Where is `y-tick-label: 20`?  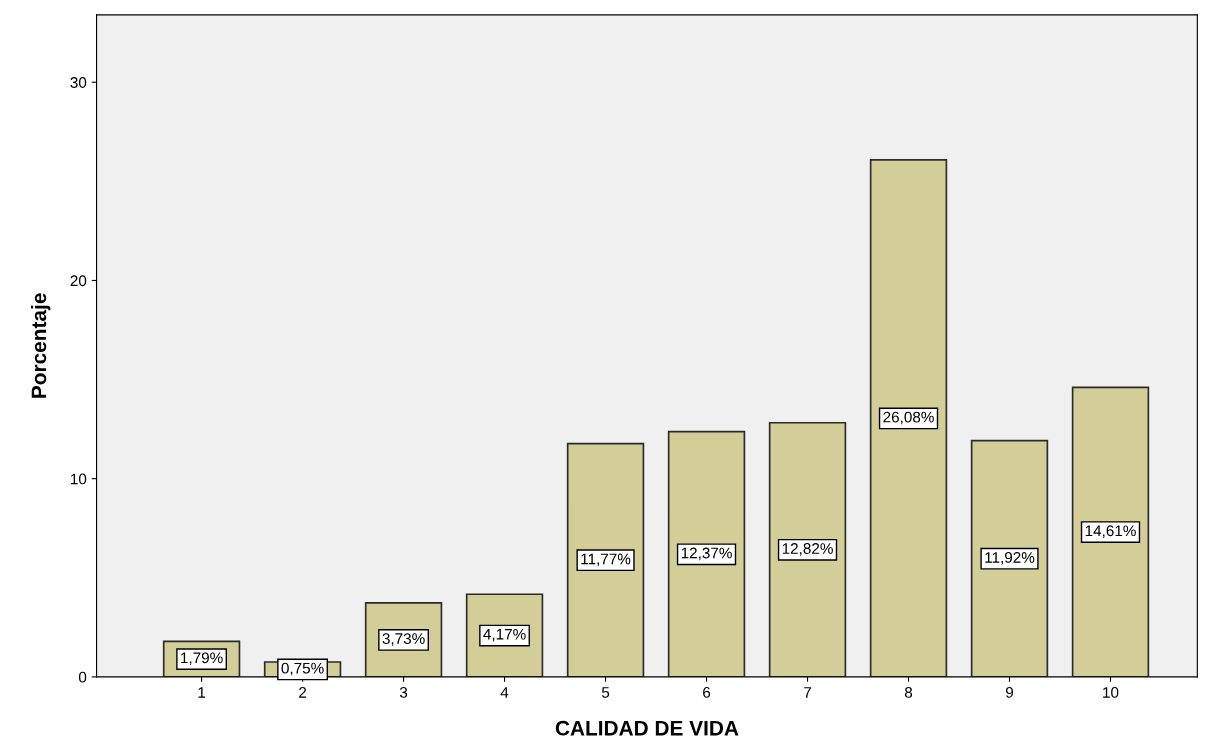 y-tick-label: 20 is located at coordinates (78, 281).